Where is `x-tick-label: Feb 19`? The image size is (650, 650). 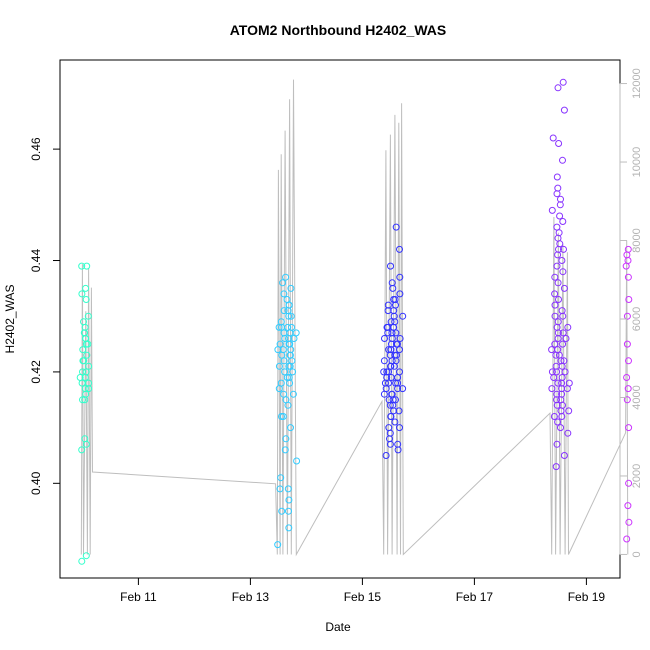
x-tick-label: Feb 19 is located at coordinates (587, 597).